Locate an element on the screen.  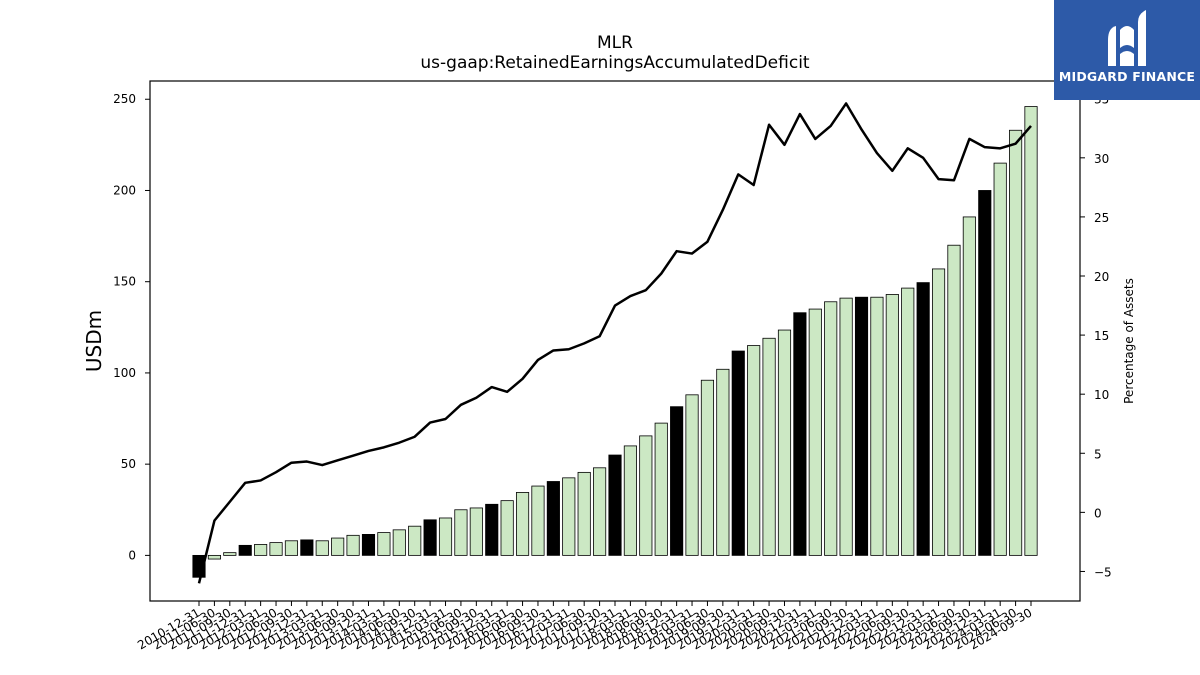
y2-tick-label: −5 is located at coordinates (1103, 572).